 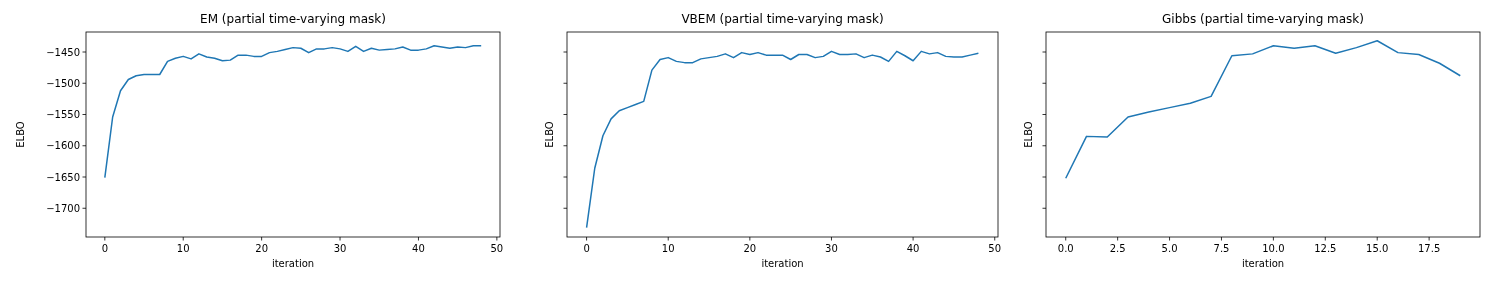 What do you see at coordinates (63, 146) in the screenshot?
I see `y-tick-label: −1600` at bounding box center [63, 146].